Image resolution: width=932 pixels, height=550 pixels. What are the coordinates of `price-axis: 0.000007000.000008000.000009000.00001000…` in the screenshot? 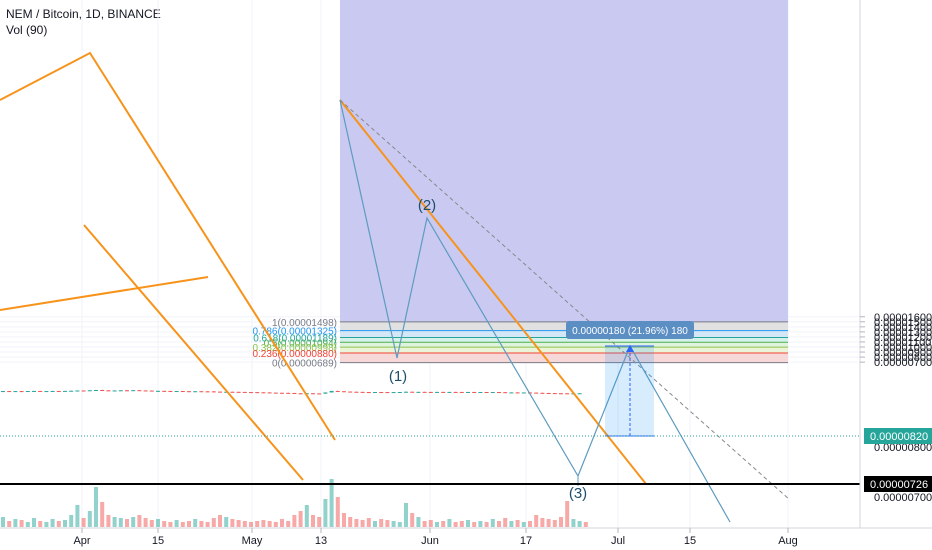 It's located at (896, 340).